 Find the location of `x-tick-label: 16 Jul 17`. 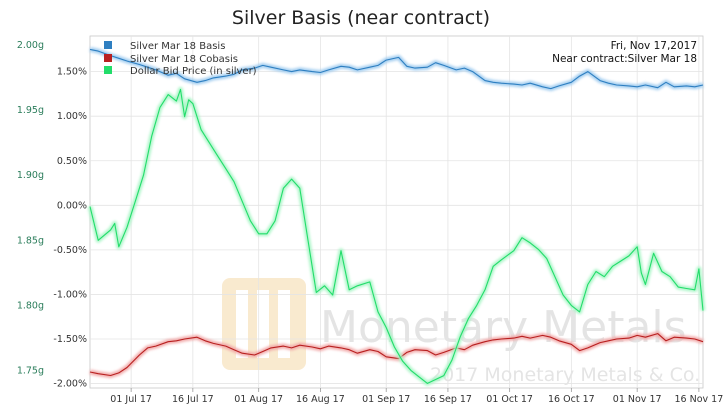

x-tick-label: 16 Jul 17 is located at coordinates (193, 399).